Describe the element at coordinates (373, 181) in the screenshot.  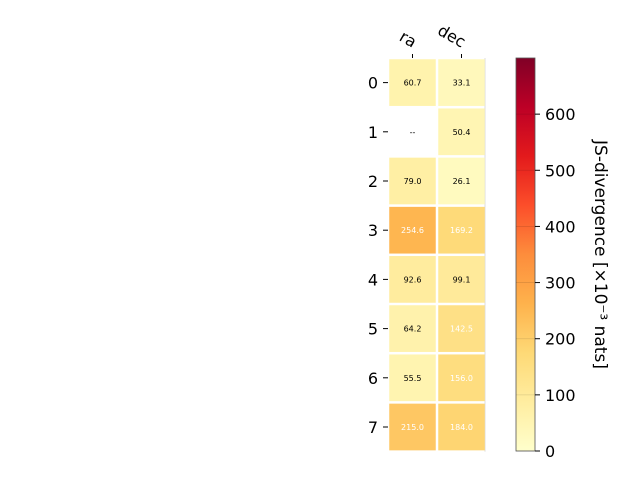
I see `row-tick-label: 2` at that location.